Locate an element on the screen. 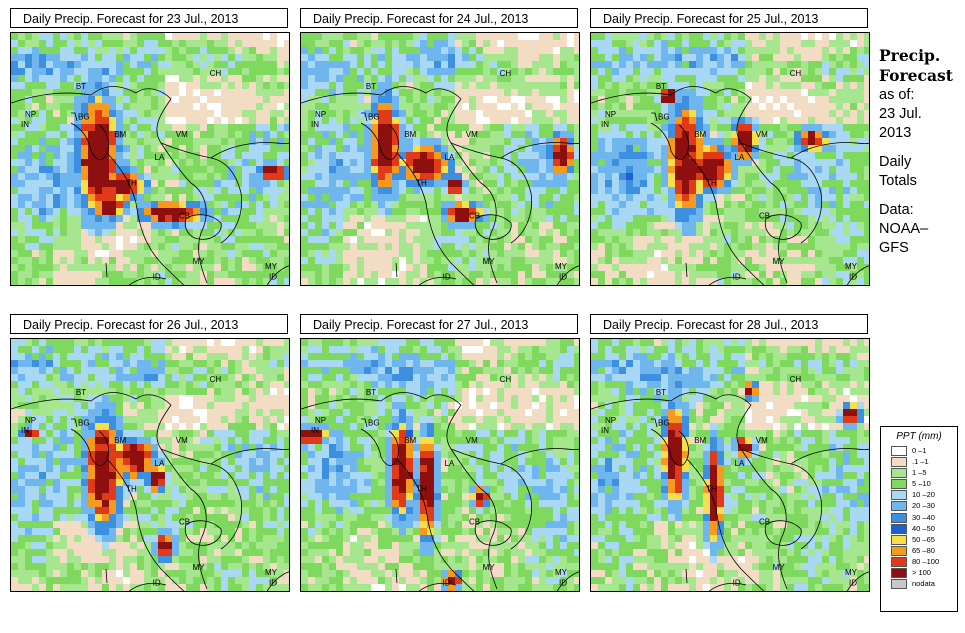 This screenshot has width=965, height=633. legend-label: 30 –40 is located at coordinates (923, 517).